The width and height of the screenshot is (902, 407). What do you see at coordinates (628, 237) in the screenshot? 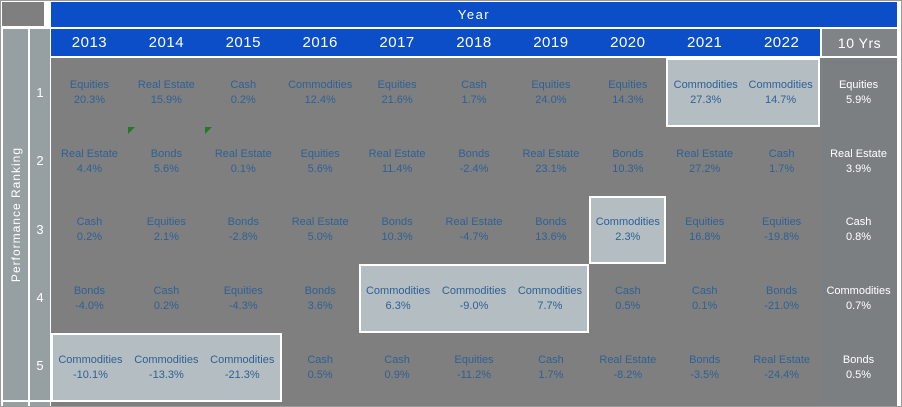
I see `asset-return: 2.3%` at bounding box center [628, 237].